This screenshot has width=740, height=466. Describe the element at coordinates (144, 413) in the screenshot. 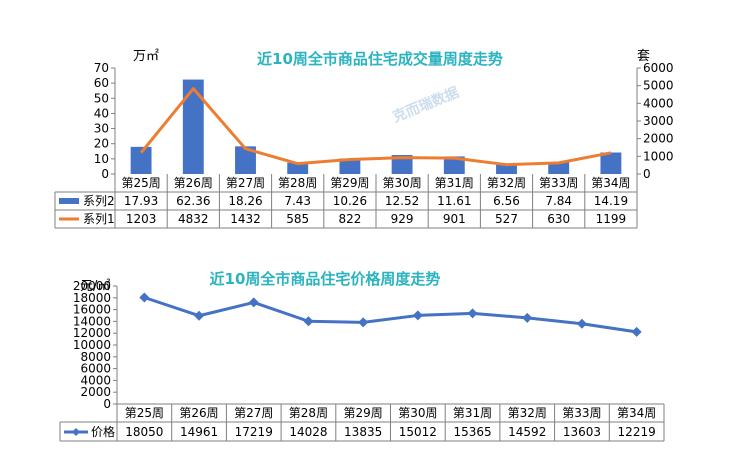

I see `chart2-category-label: 第25周` at that location.